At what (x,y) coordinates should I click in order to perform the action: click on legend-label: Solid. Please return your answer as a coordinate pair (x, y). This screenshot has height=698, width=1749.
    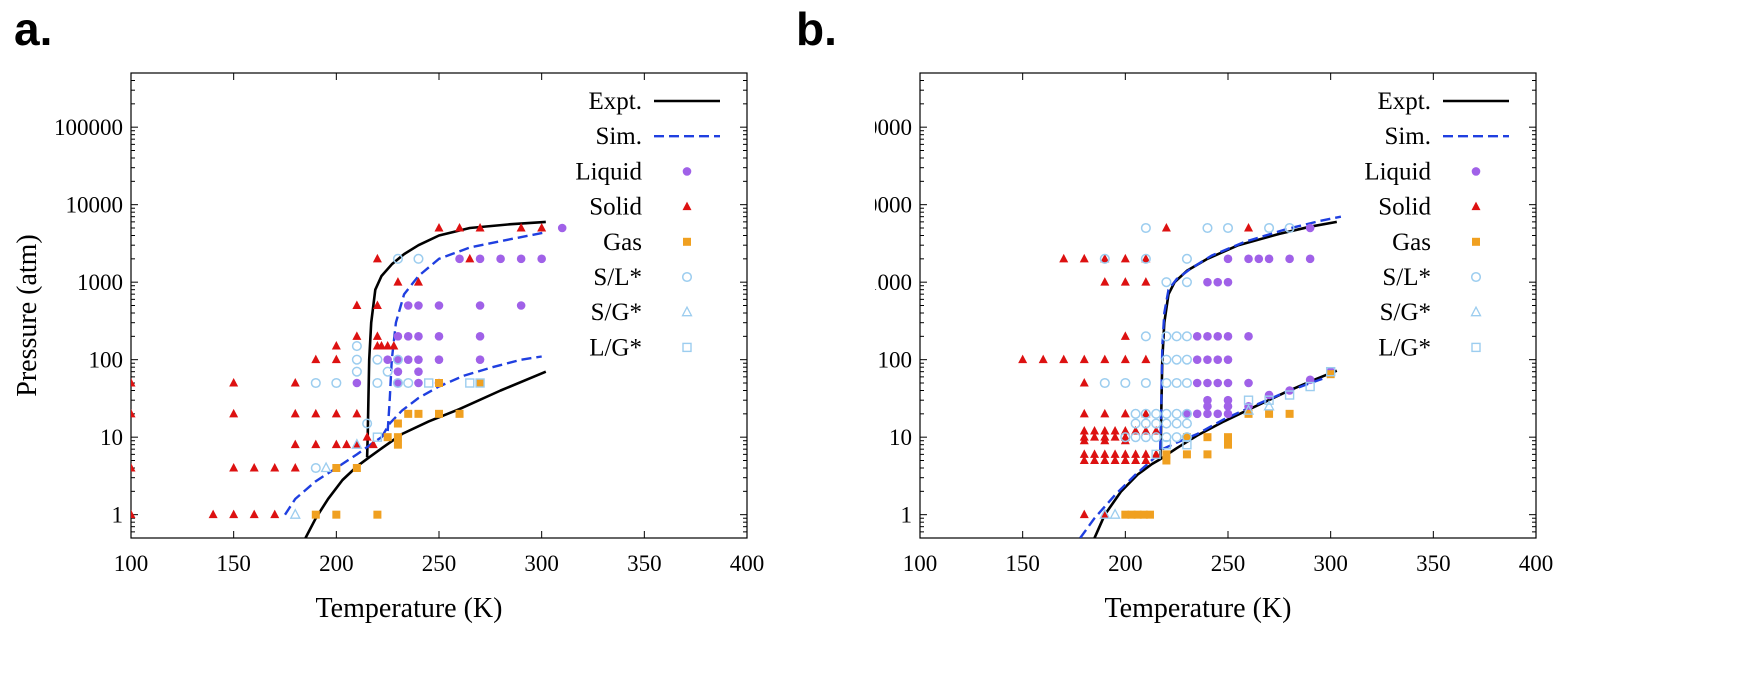
    Looking at the image, I should click on (1404, 207).